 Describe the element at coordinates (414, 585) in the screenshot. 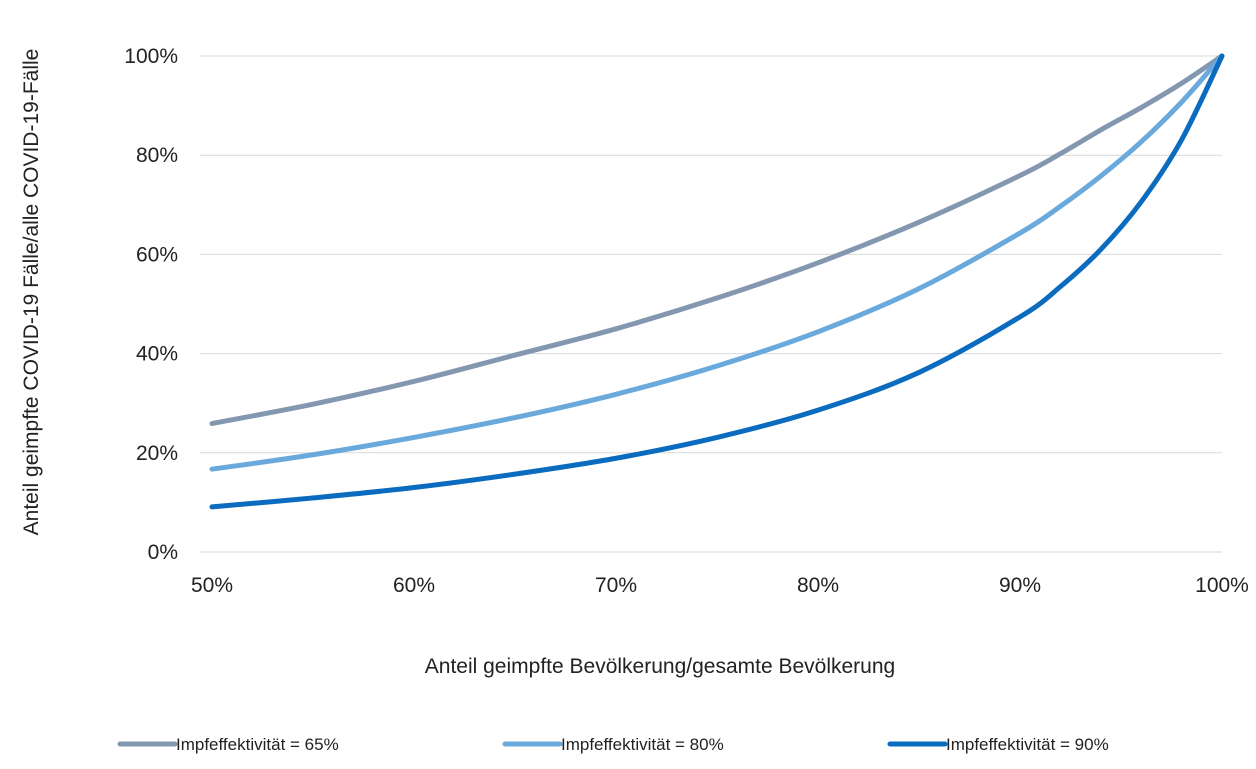

I see `x-tick-label: 60%` at that location.